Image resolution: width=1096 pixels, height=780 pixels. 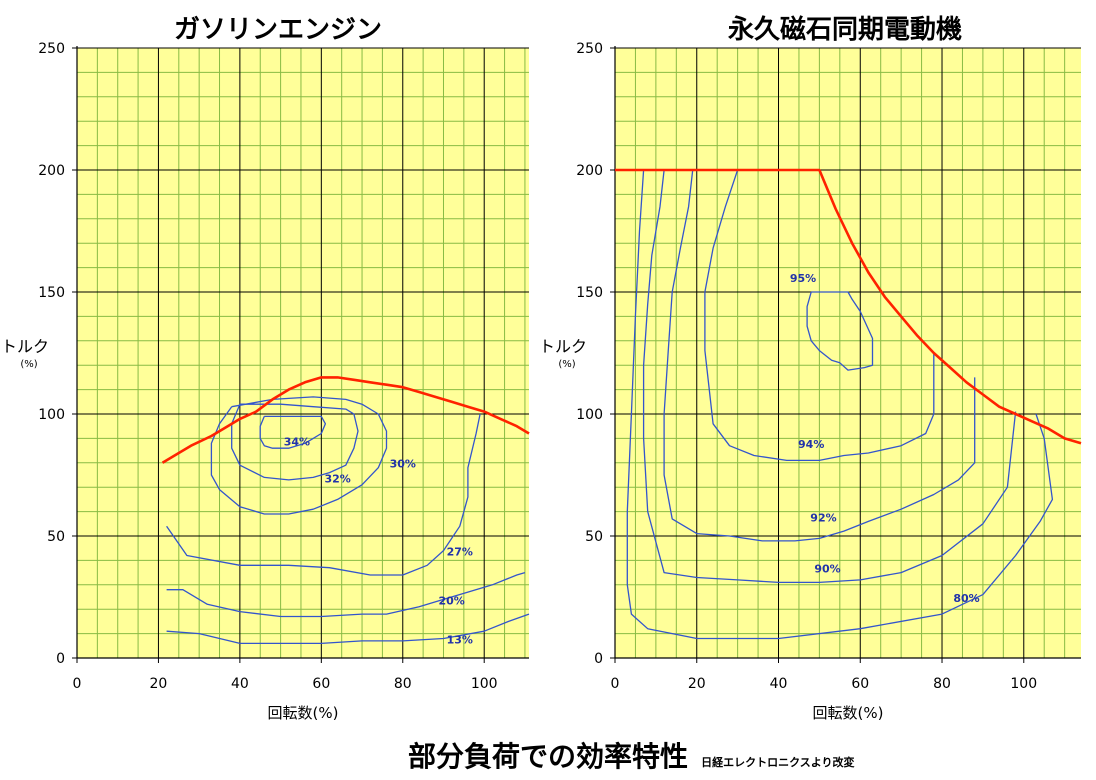 What do you see at coordinates (451, 600) in the screenshot?
I see `contour-label: 20%` at bounding box center [451, 600].